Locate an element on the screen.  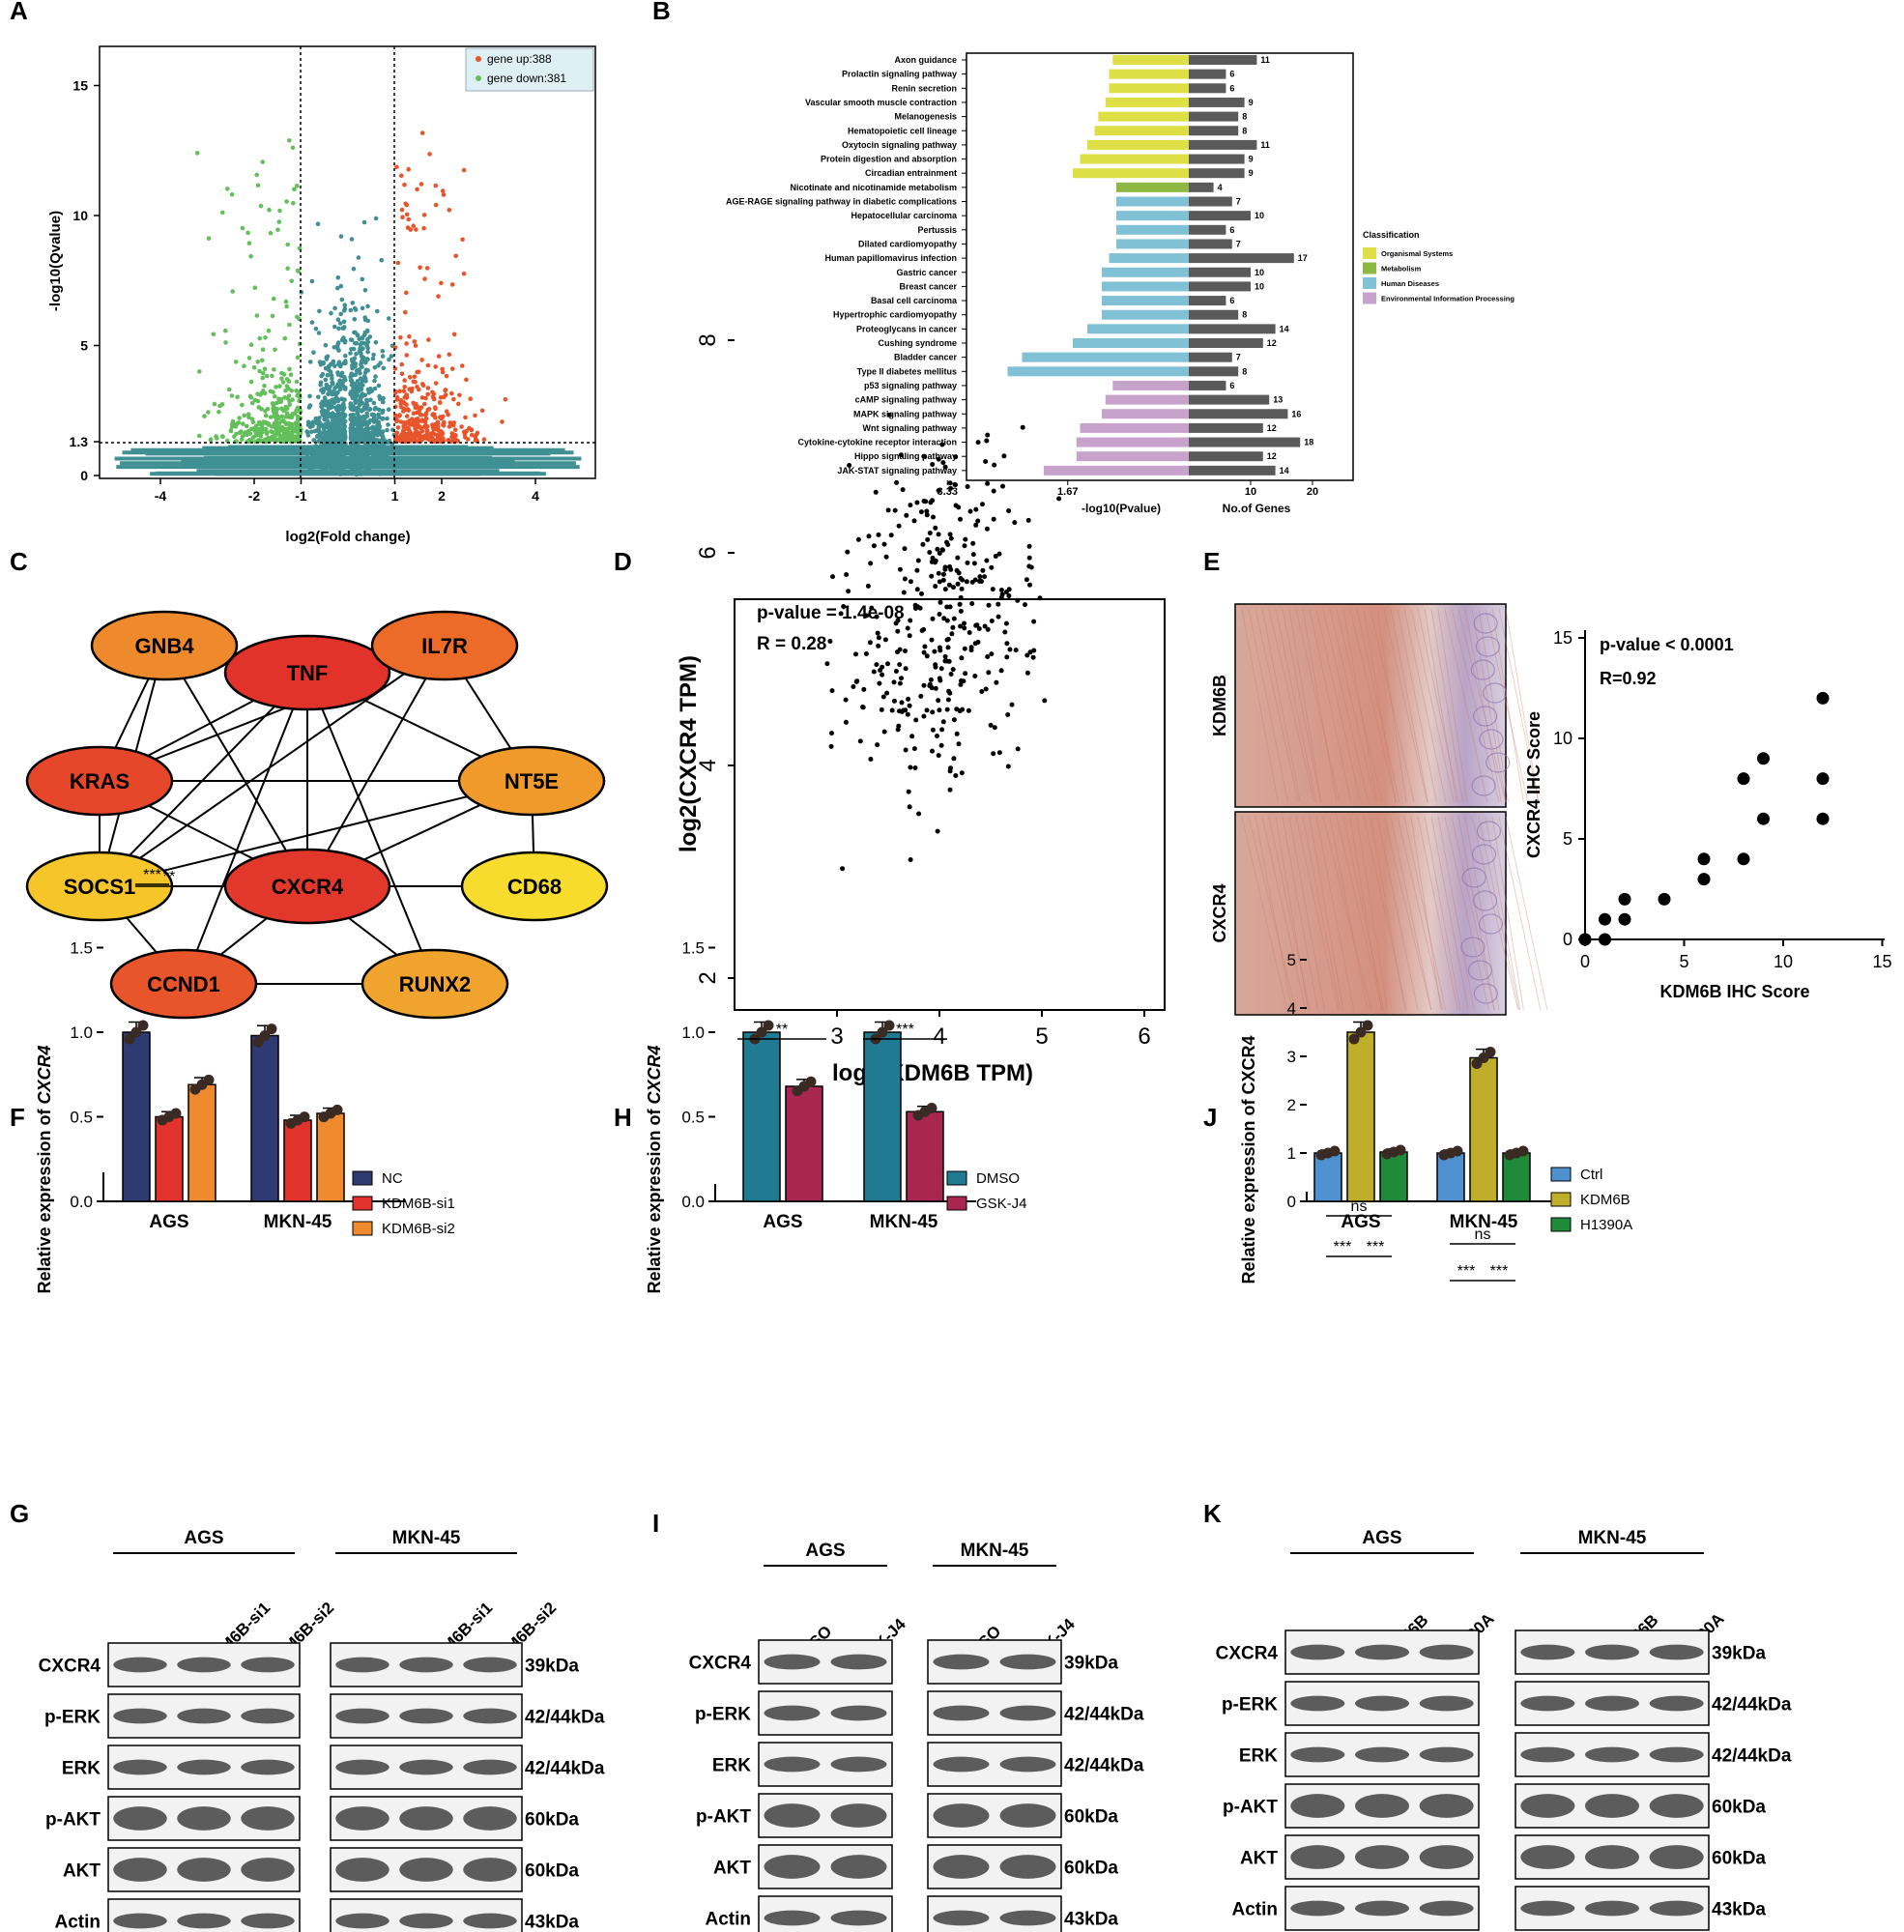
pathway-label: Human papillomavirus infection is located at coordinates (891, 258).